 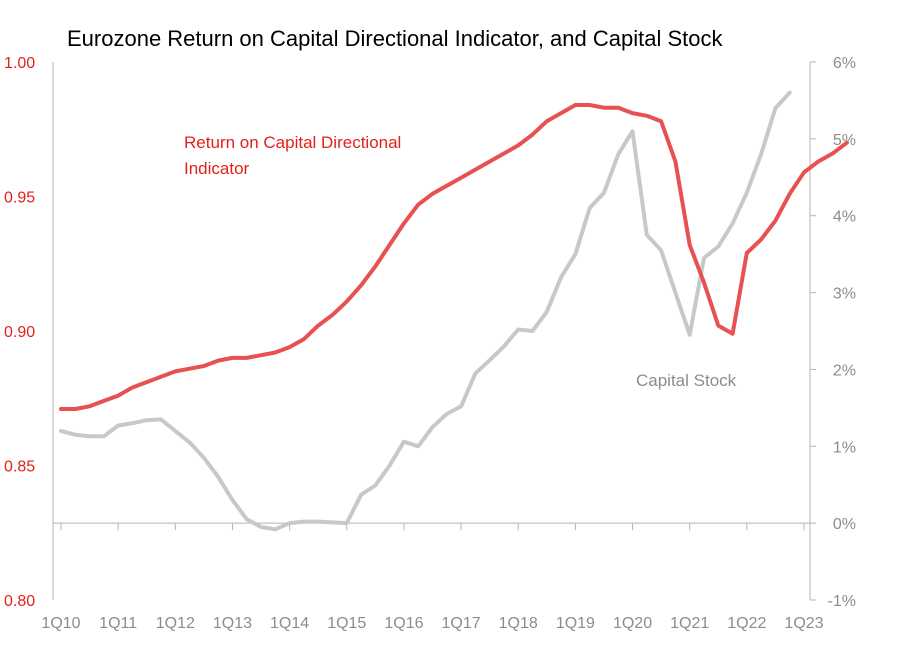 What do you see at coordinates (842, 601) in the screenshot?
I see `right-tick-label: -1%` at bounding box center [842, 601].